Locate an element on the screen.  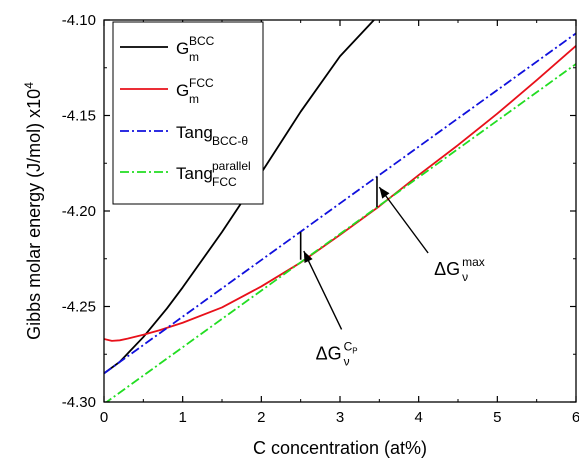
annotation-arrow-cp is located at coordinates (323, 290).